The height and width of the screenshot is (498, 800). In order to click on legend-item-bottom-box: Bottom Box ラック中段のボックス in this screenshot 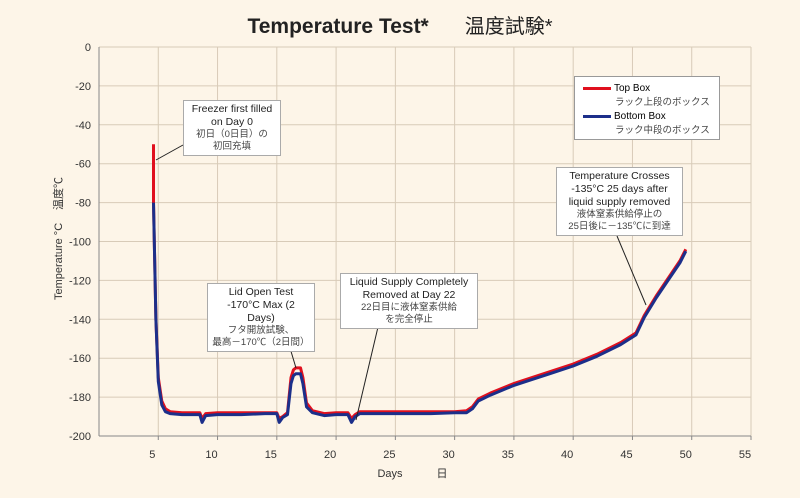, I will do `click(646, 123)`.